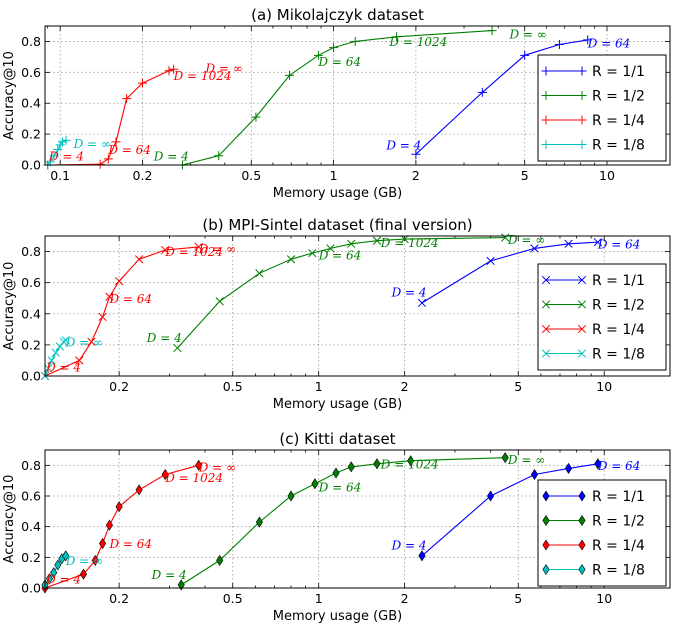 The height and width of the screenshot is (633, 677). I want to click on x-axis-label: Memory usage (GB), so click(338, 404).